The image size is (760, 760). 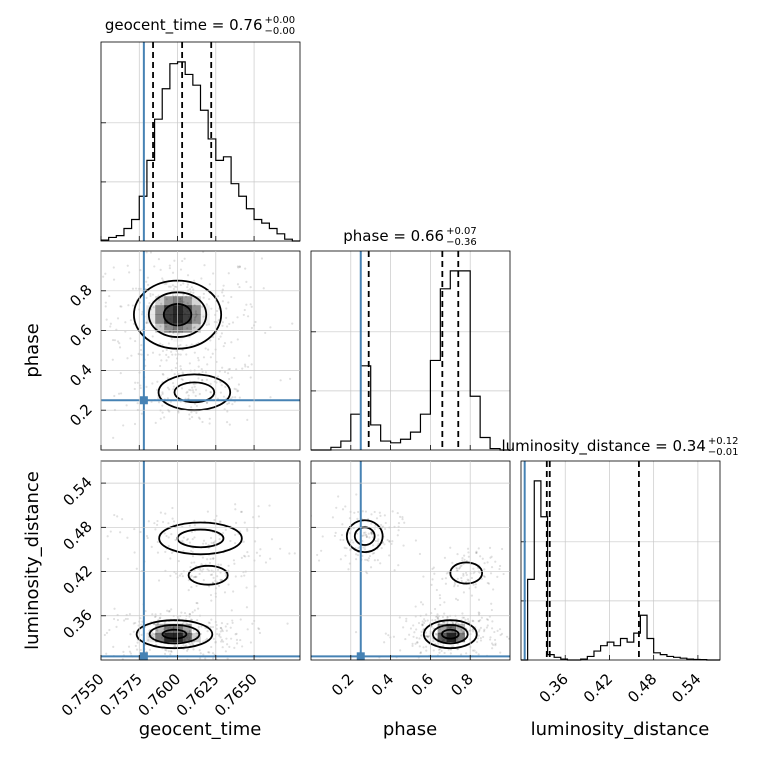 What do you see at coordinates (598, 688) in the screenshot?
I see `x-tick-label: 0.42` at bounding box center [598, 688].